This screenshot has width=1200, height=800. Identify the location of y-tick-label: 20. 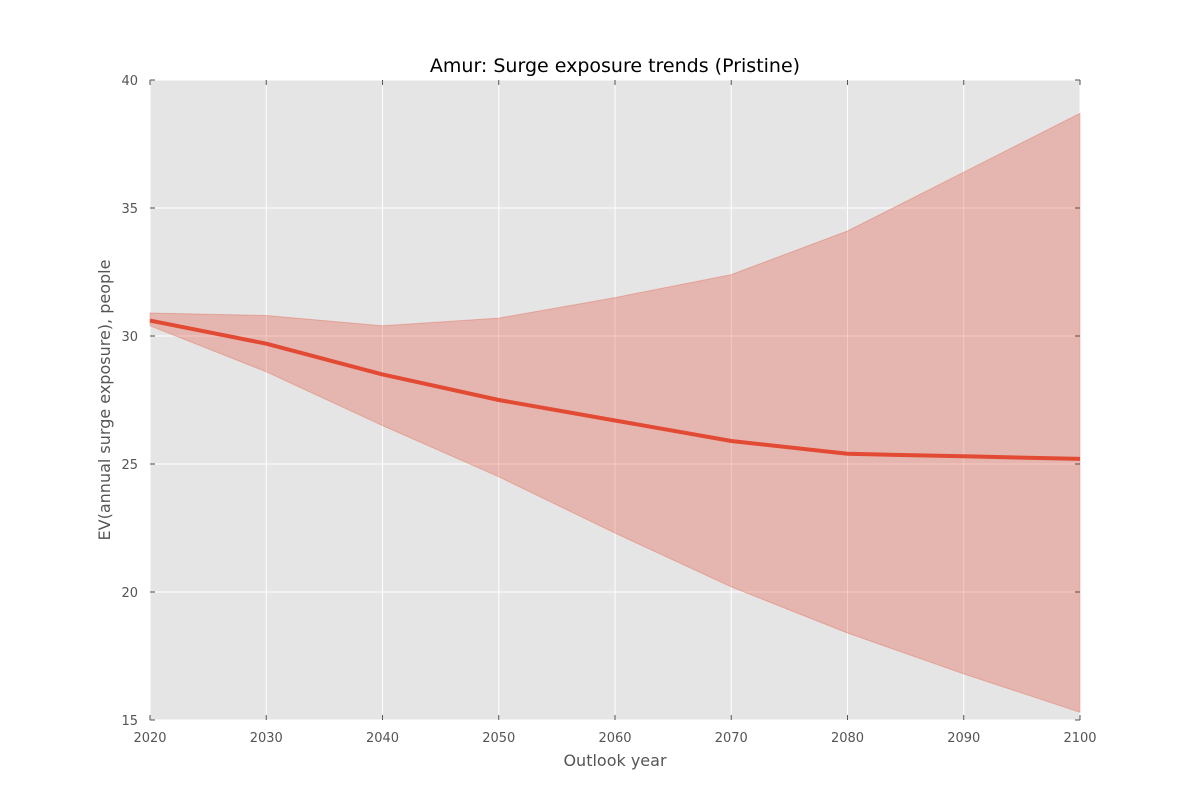
(129, 593).